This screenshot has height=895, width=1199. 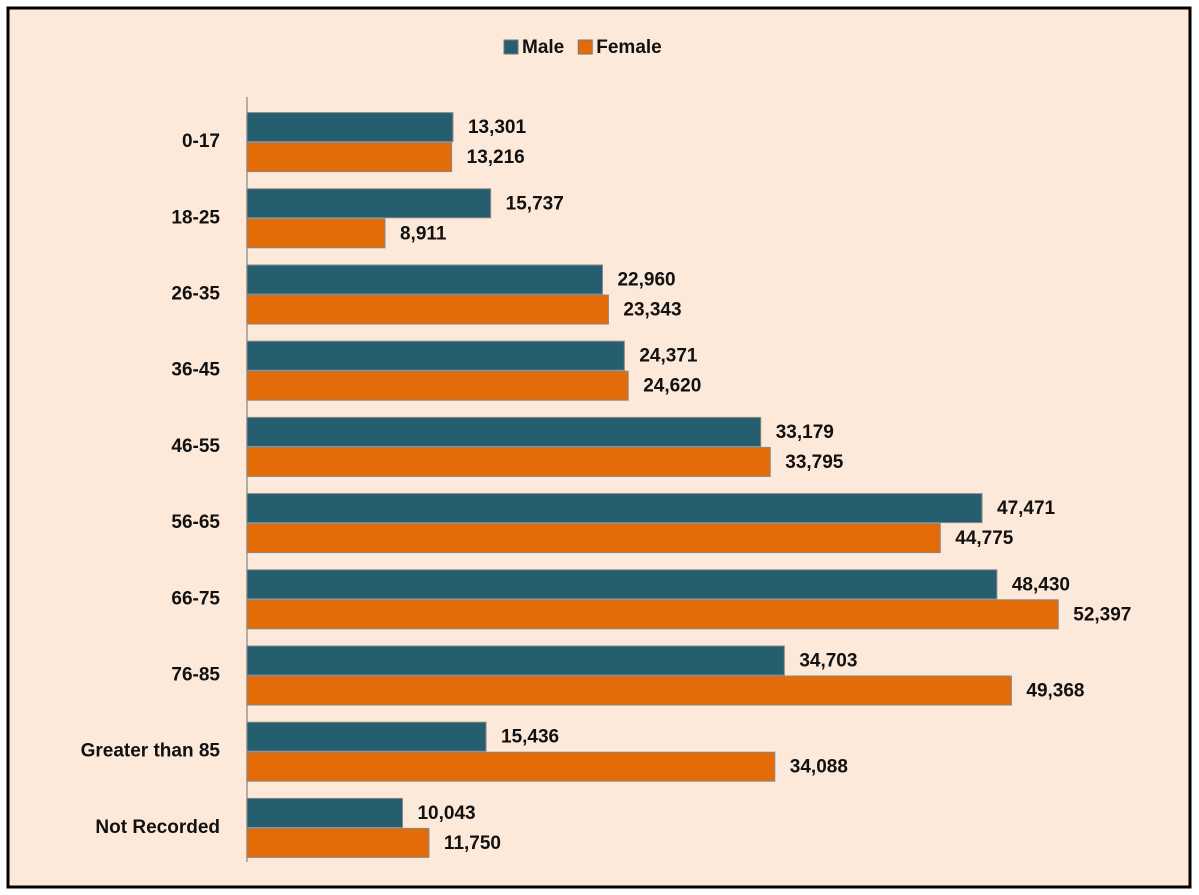 I want to click on legend-label: Male, so click(x=543, y=47).